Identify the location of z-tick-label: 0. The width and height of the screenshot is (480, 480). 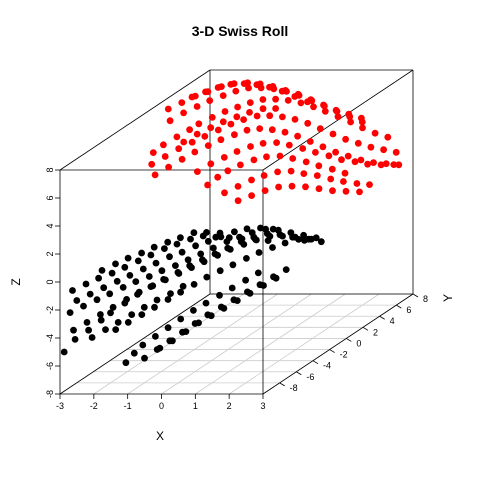
(50, 281).